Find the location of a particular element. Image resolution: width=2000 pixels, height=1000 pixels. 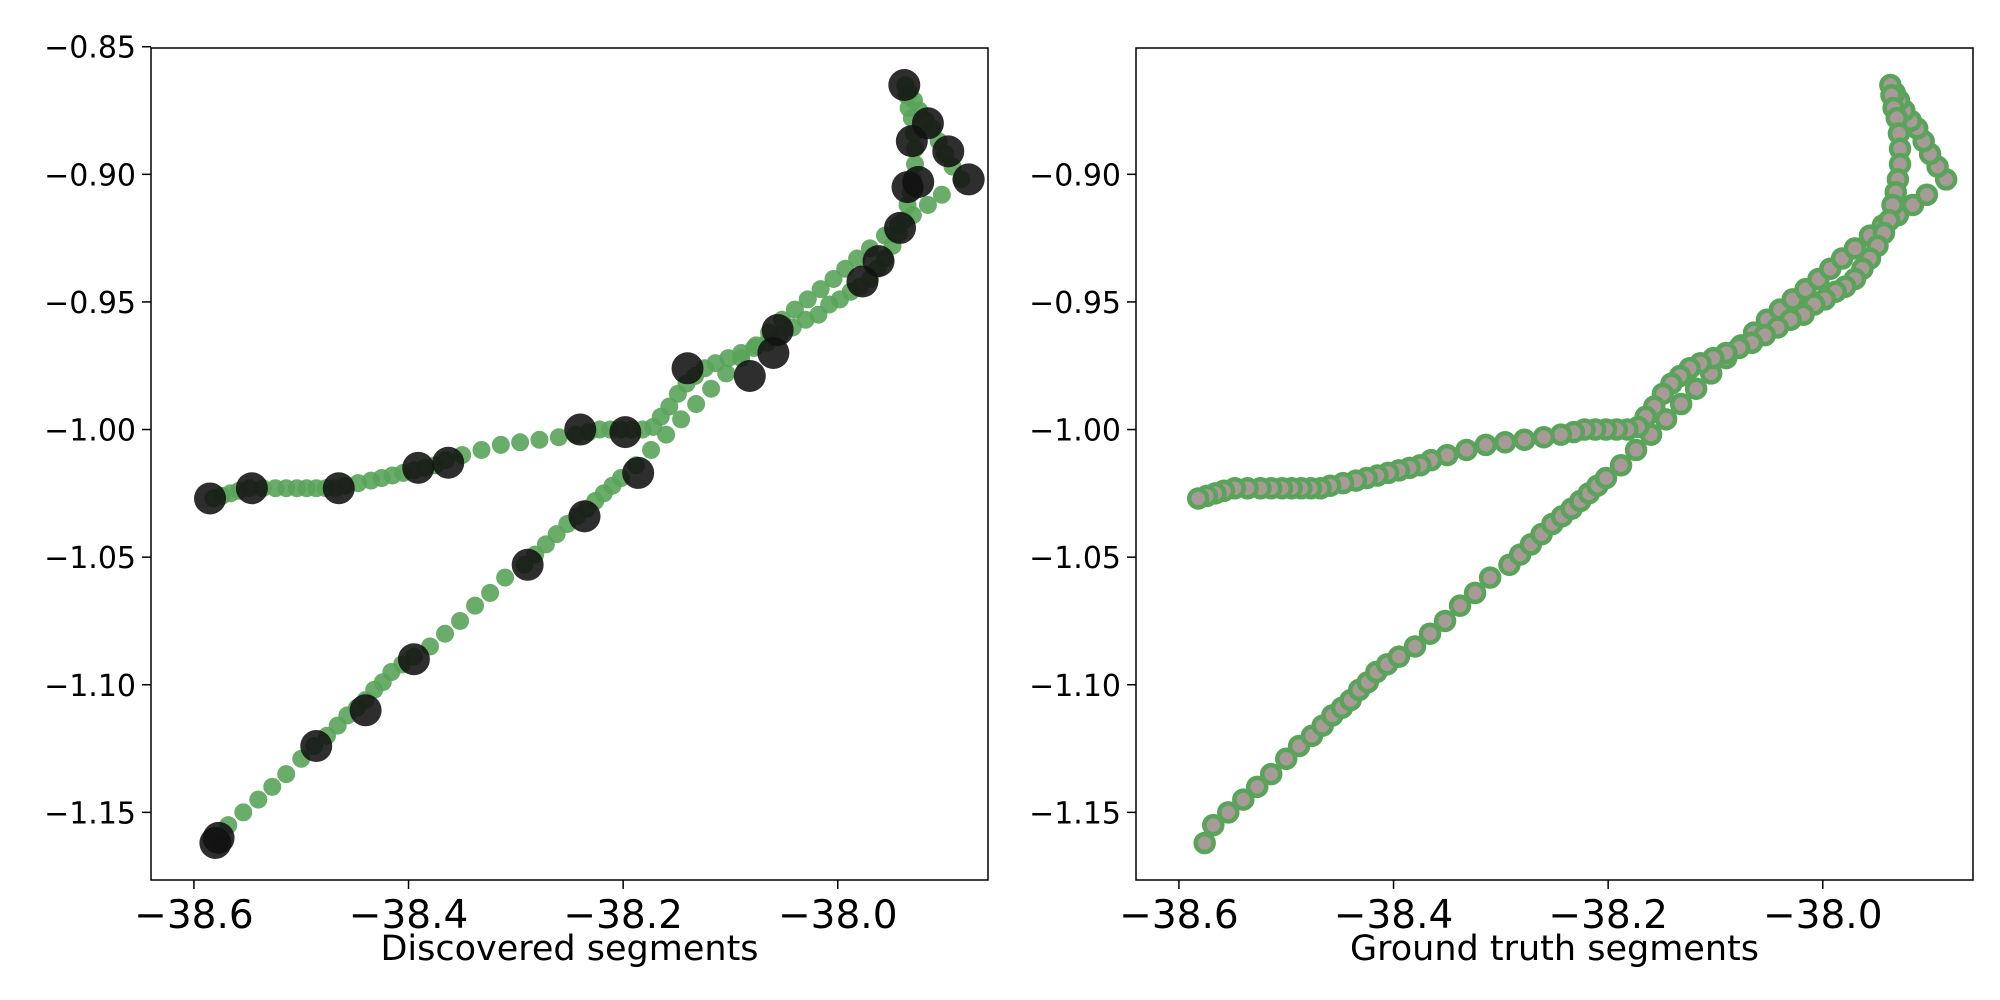

y-tick-label: −0.85 is located at coordinates (90, 48).